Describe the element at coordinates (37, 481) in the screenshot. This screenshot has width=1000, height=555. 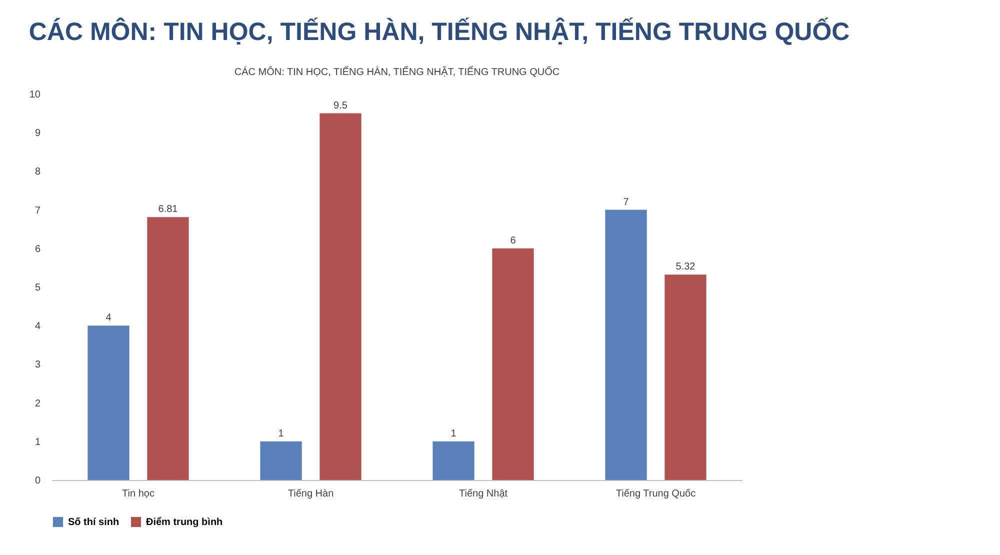
I see `y-tick-label: 0` at that location.